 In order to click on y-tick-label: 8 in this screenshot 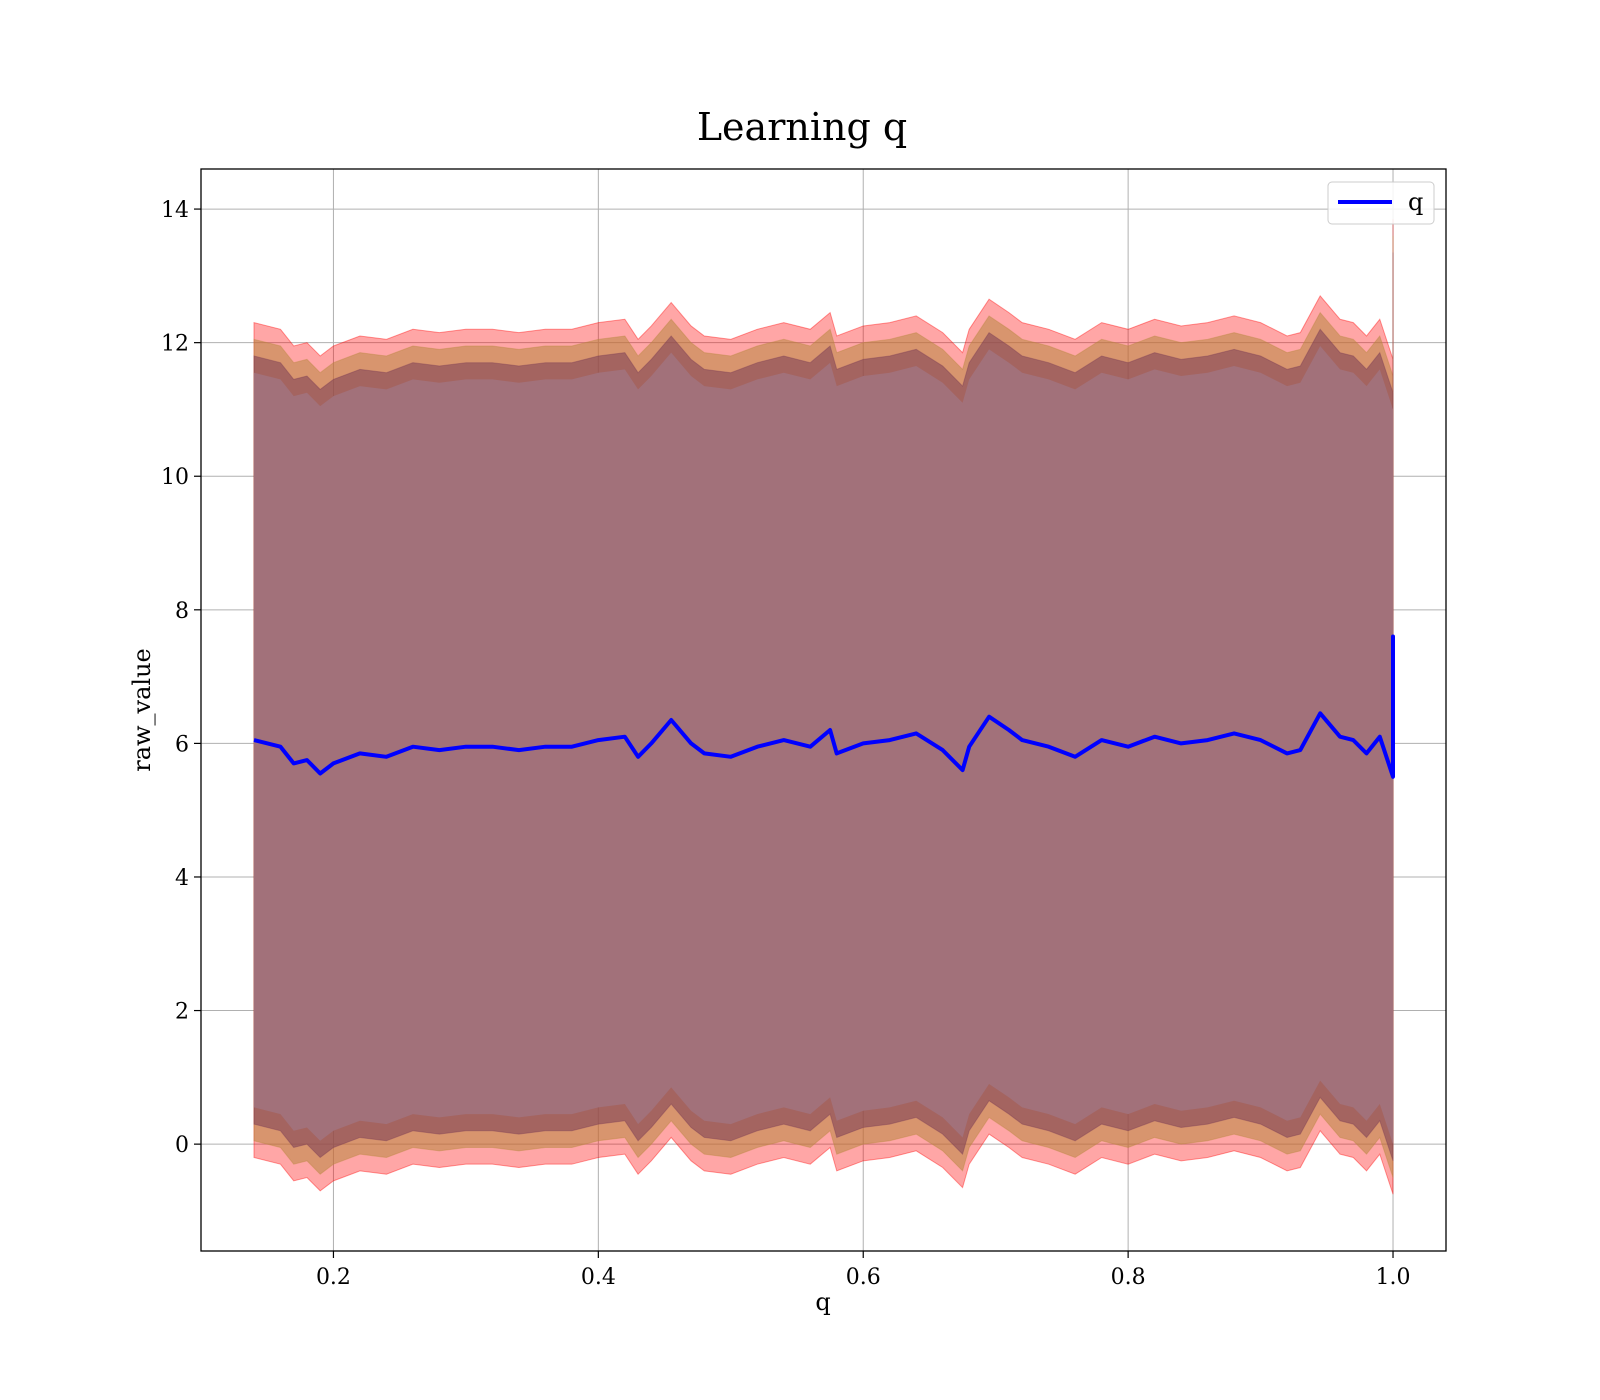, I will do `click(182, 611)`.